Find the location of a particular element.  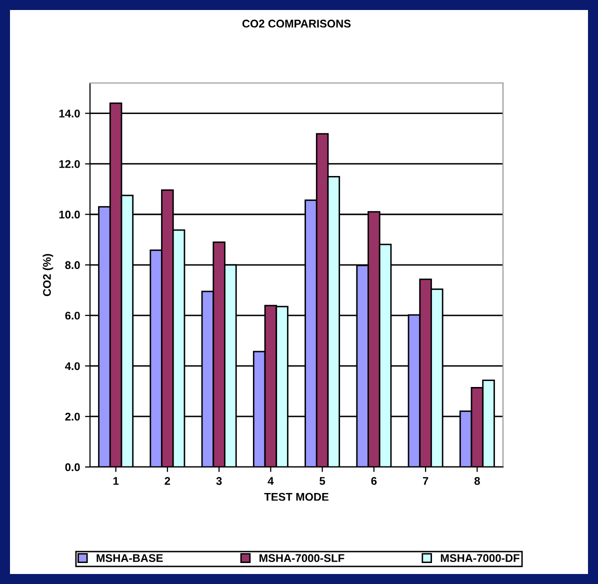

x-tick-label: 7 is located at coordinates (425, 481).